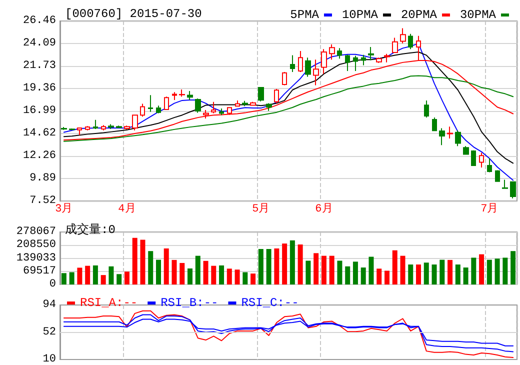 The image size is (520, 365). Describe the element at coordinates (39, 156) in the screenshot. I see `y-tick-label: 12.26` at that location.